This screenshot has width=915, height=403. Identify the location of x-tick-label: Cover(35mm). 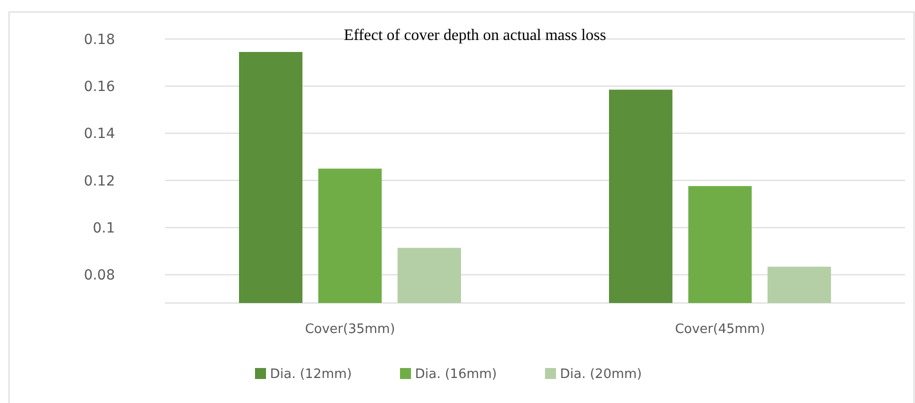
(350, 329).